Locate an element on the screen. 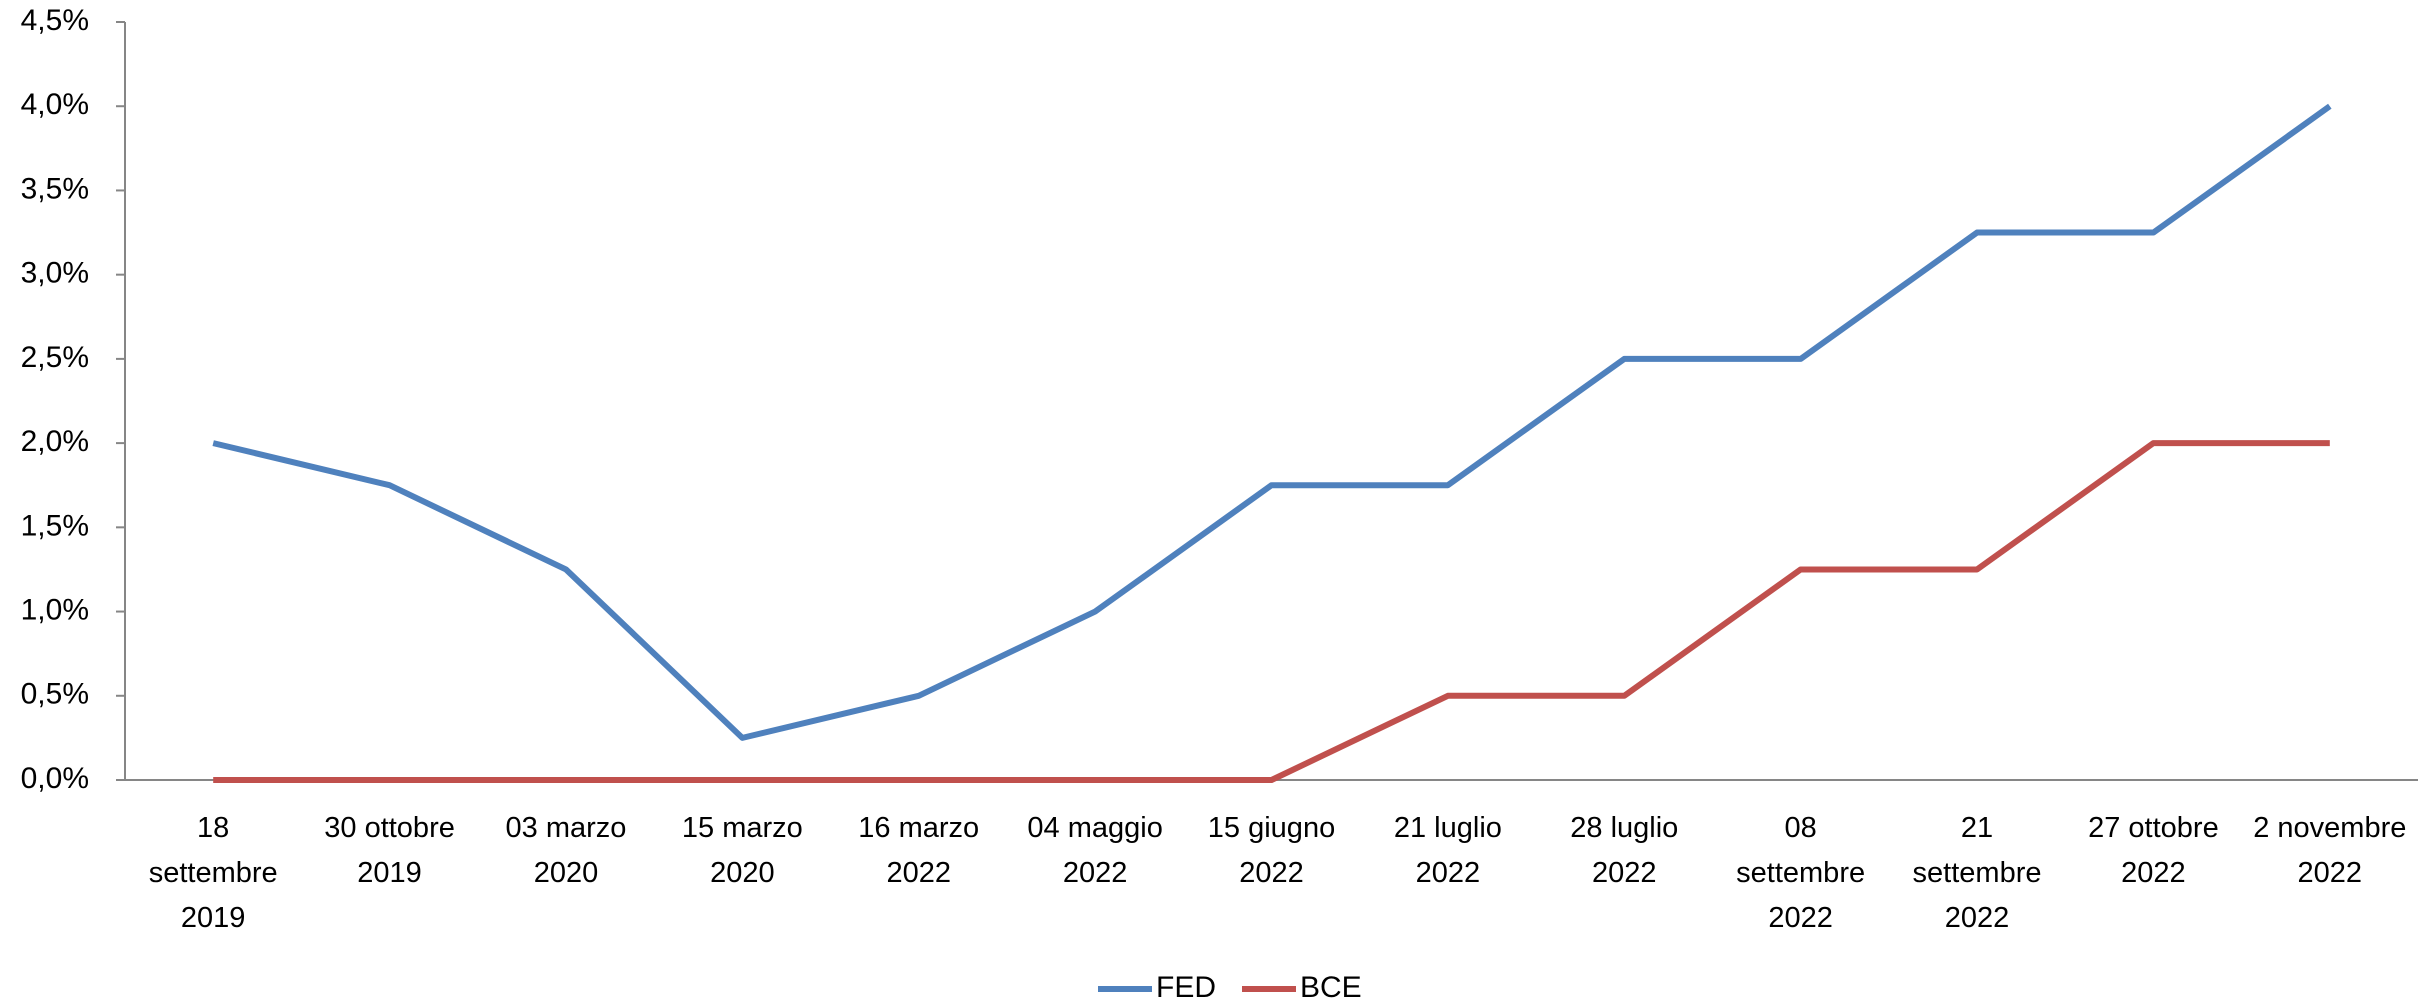 The width and height of the screenshot is (2433, 1004). y-tick-label: 3,5% is located at coordinates (55, 188).